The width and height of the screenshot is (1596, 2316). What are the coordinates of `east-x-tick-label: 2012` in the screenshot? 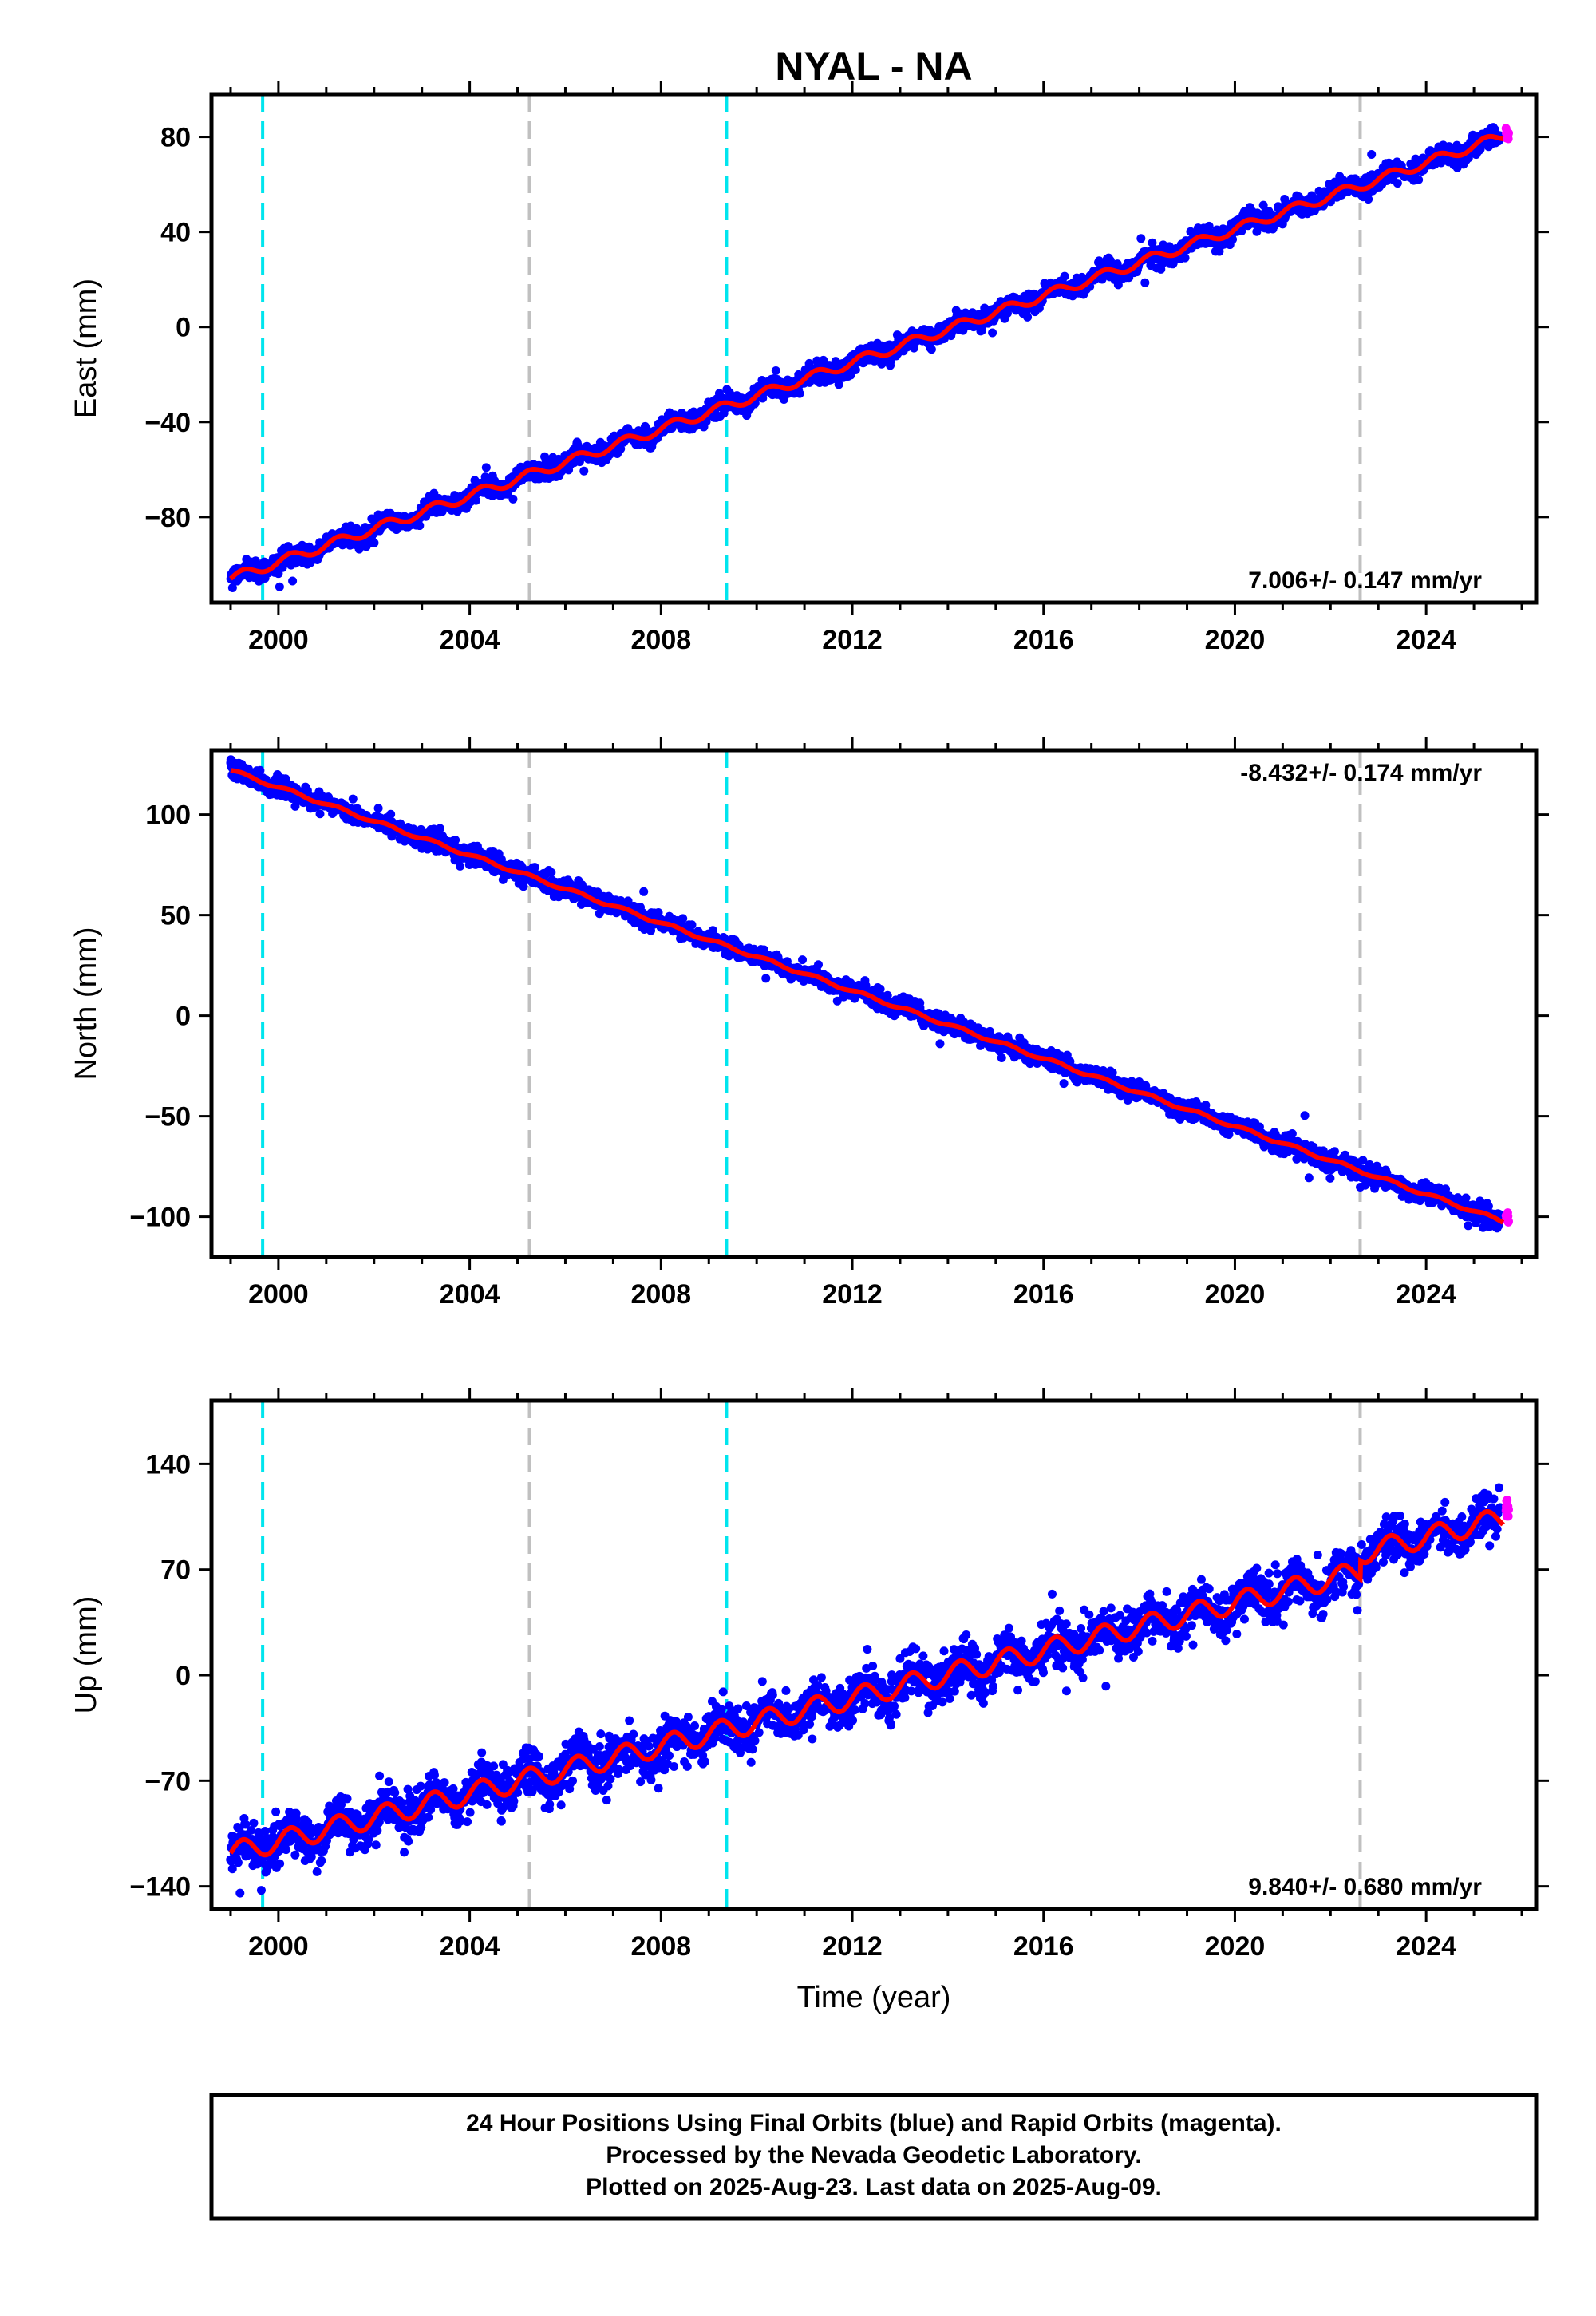 It's located at (853, 640).